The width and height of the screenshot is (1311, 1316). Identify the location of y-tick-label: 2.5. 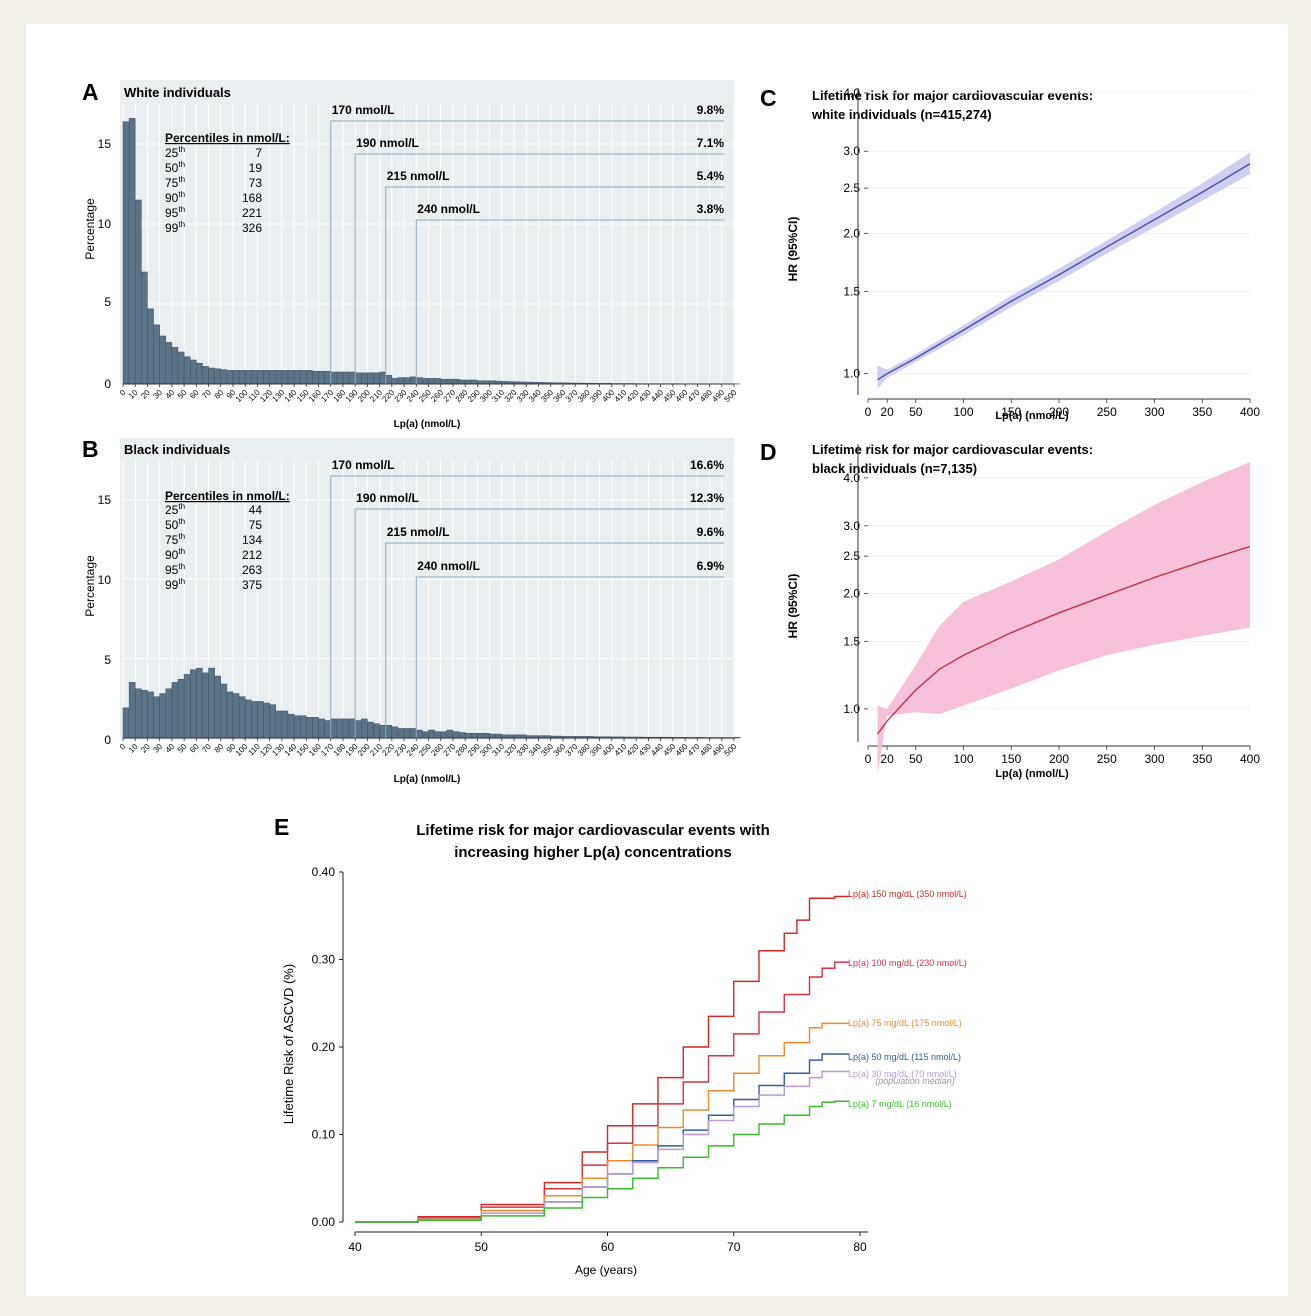
(851, 188).